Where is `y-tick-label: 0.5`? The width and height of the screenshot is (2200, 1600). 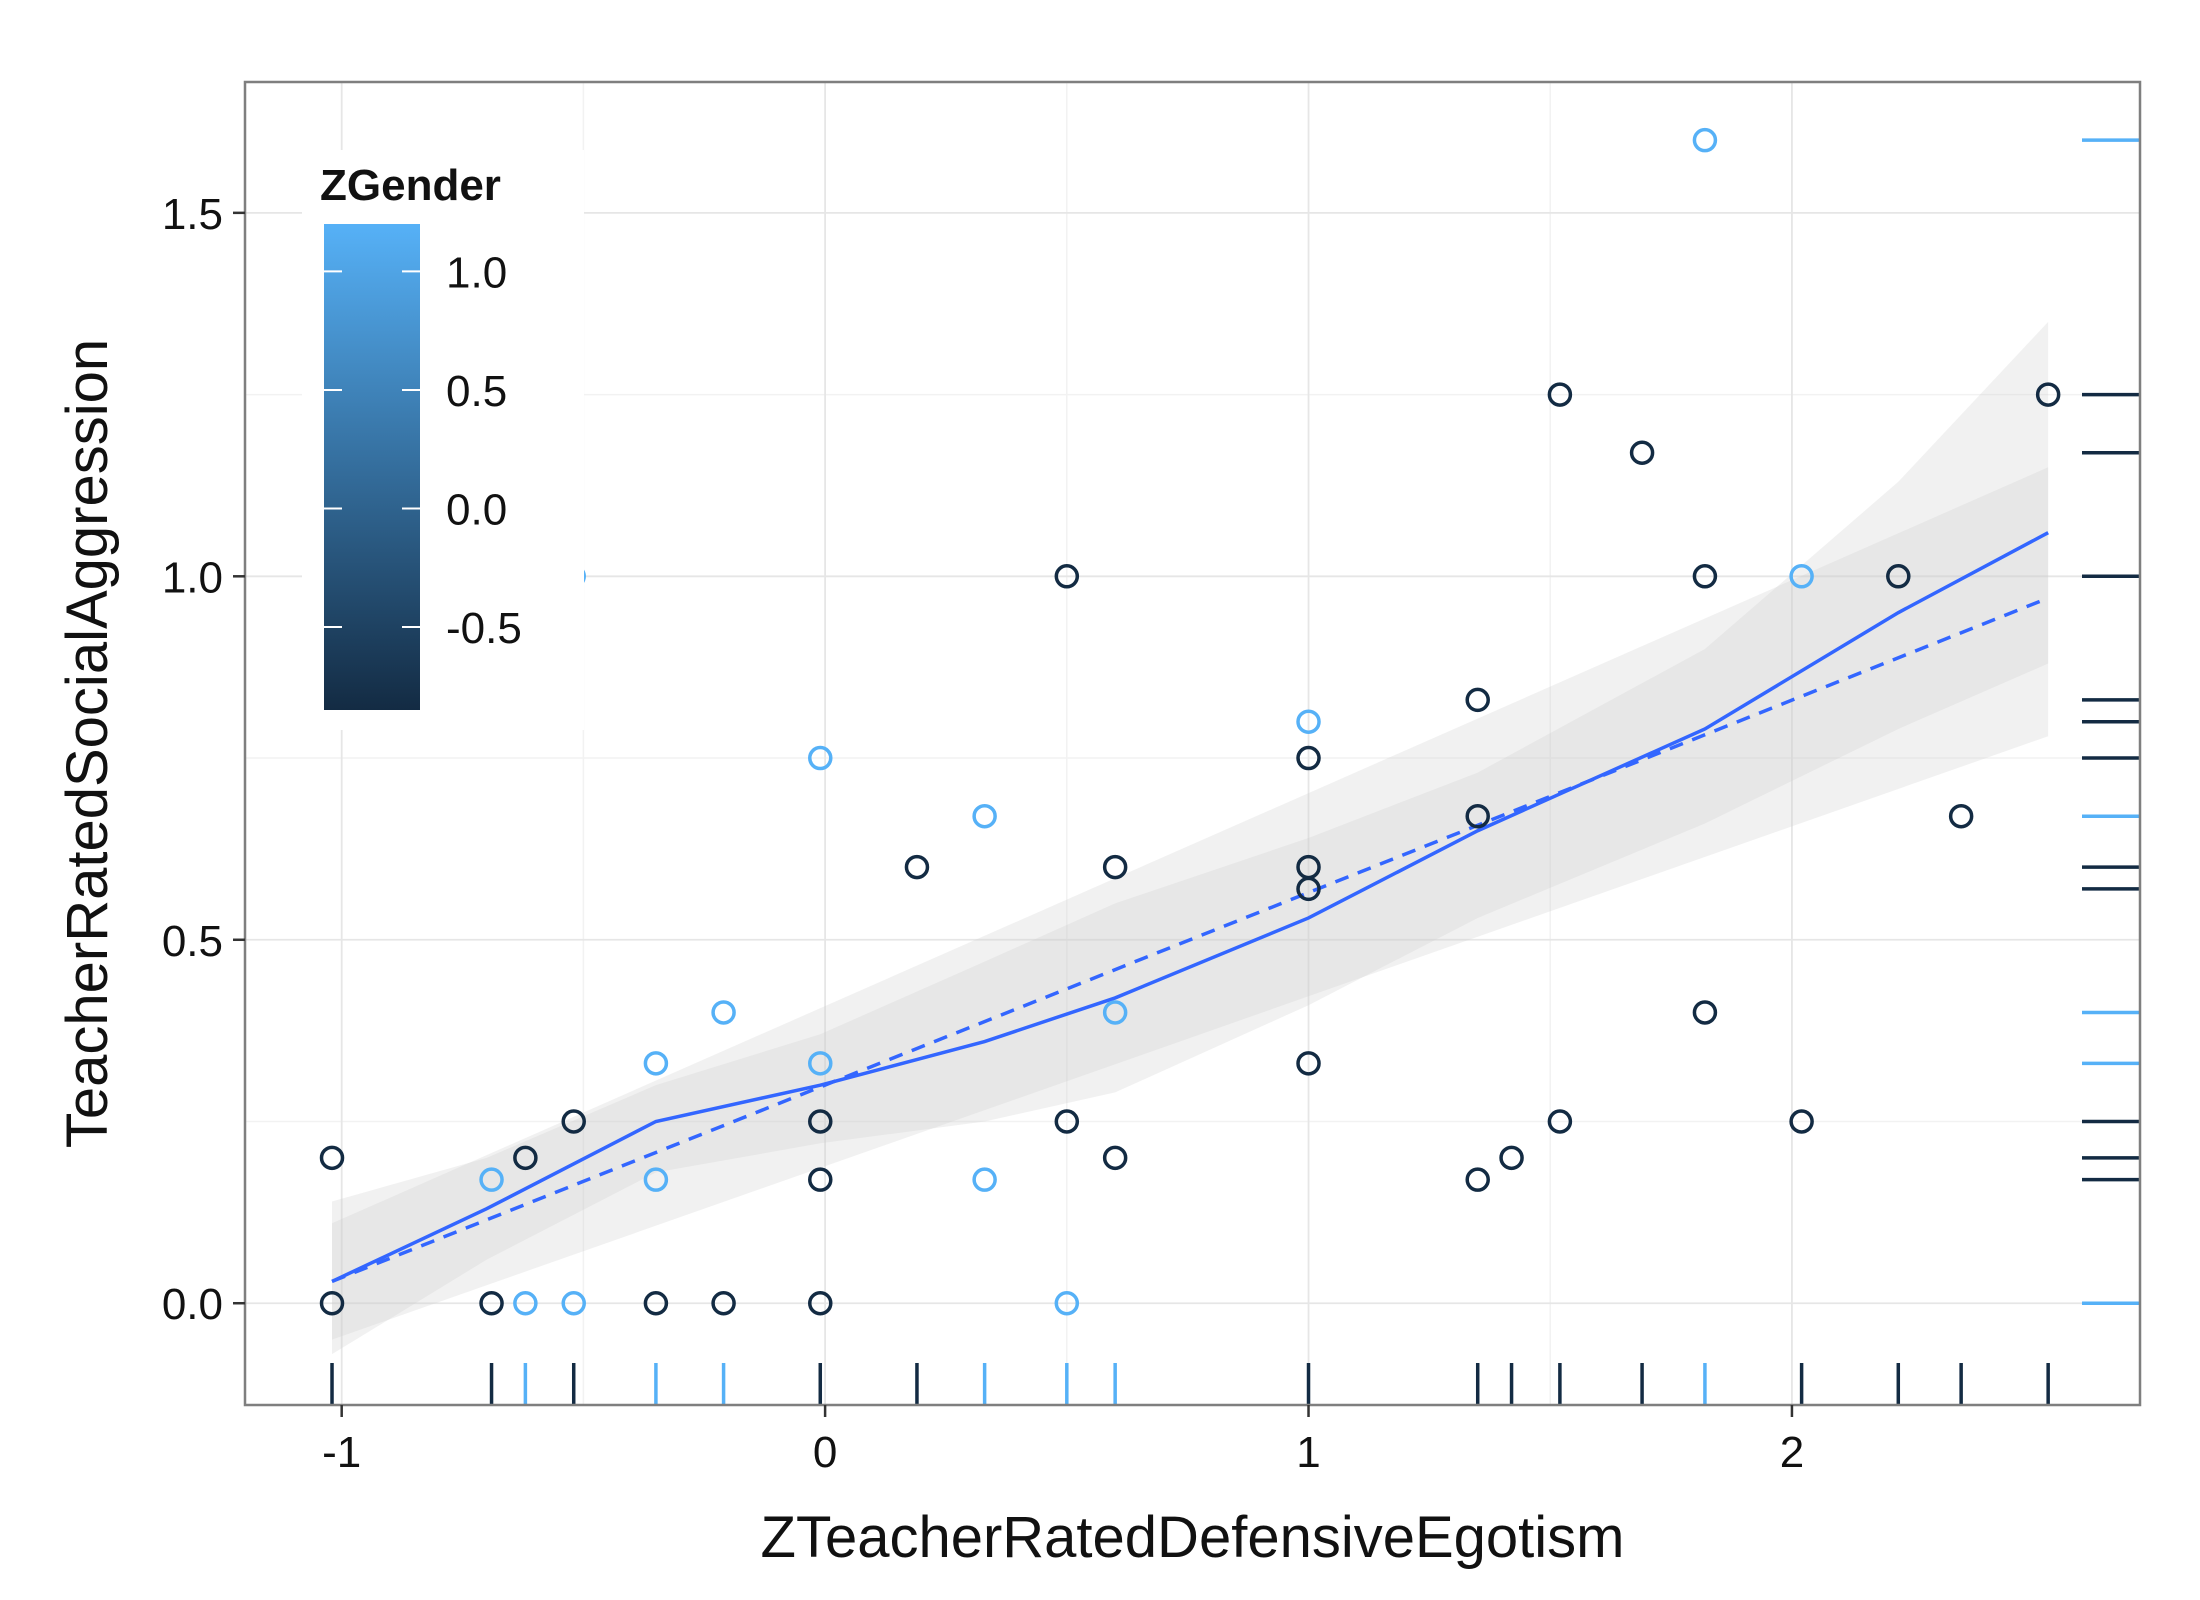
y-tick-label: 0.5 is located at coordinates (192, 941).